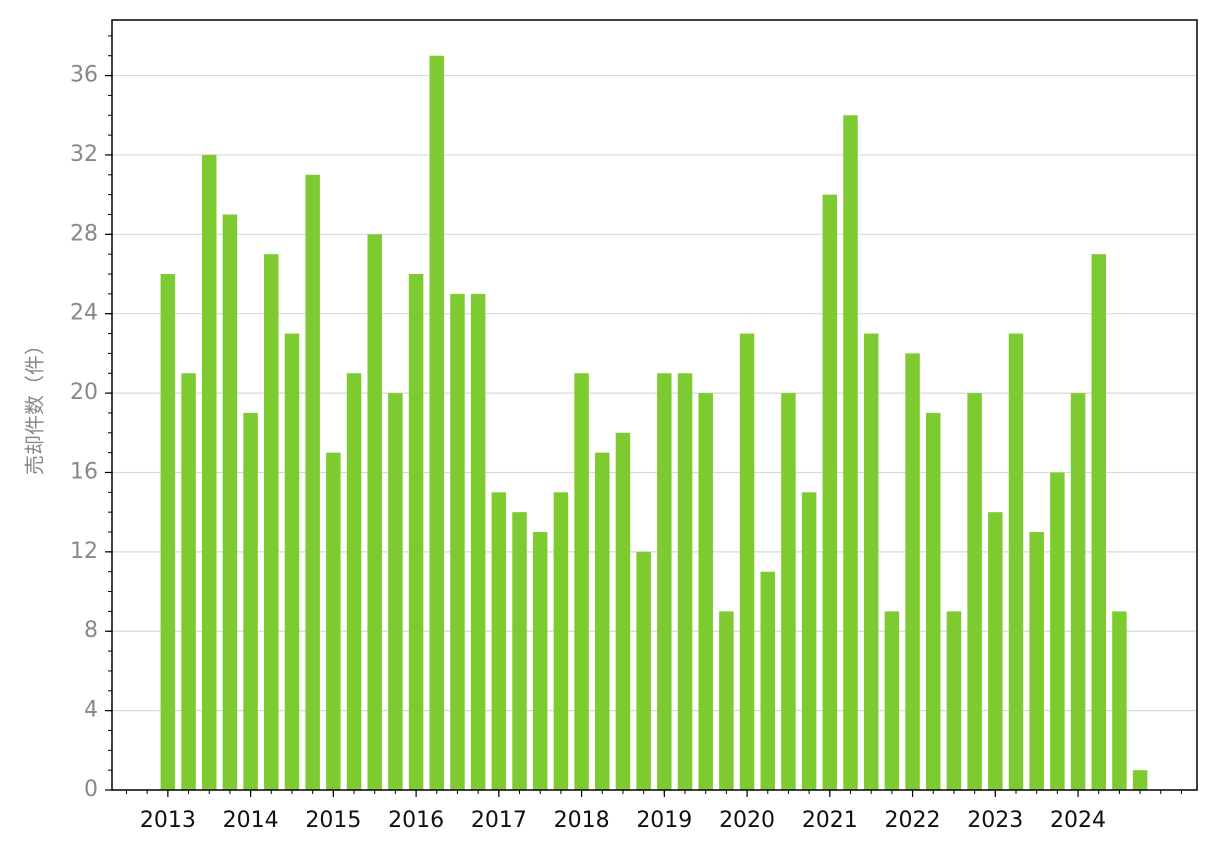 The height and width of the screenshot is (855, 1216). Describe the element at coordinates (91, 630) in the screenshot. I see `y-tick-label: 8` at that location.